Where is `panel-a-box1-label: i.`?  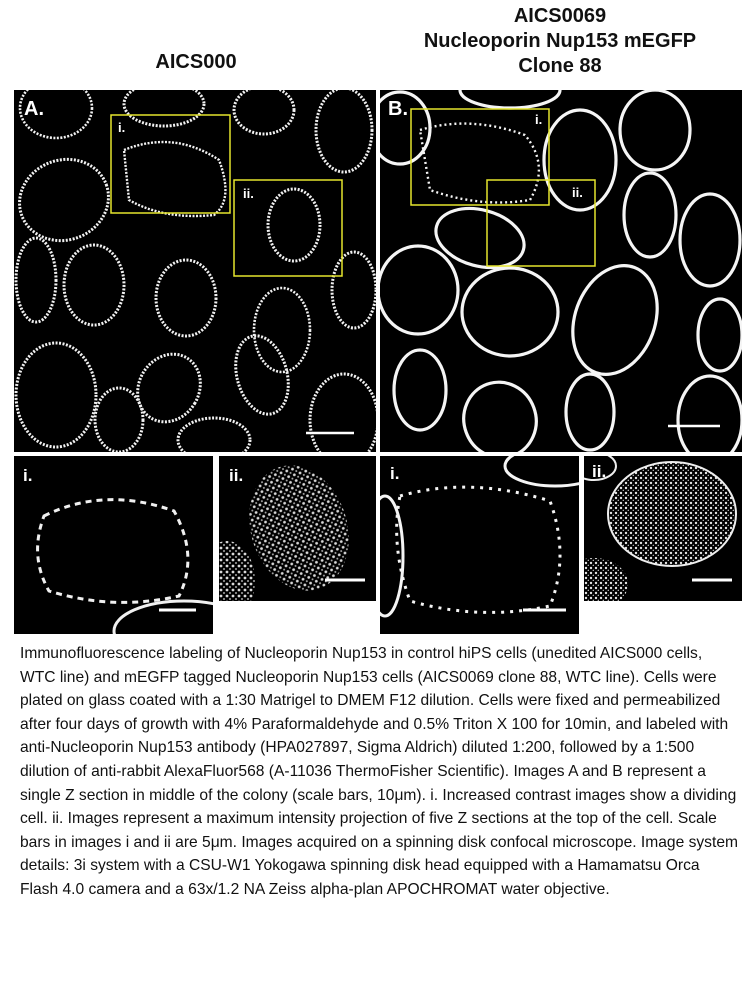 panel-a-box1-label: i. is located at coordinates (122, 127).